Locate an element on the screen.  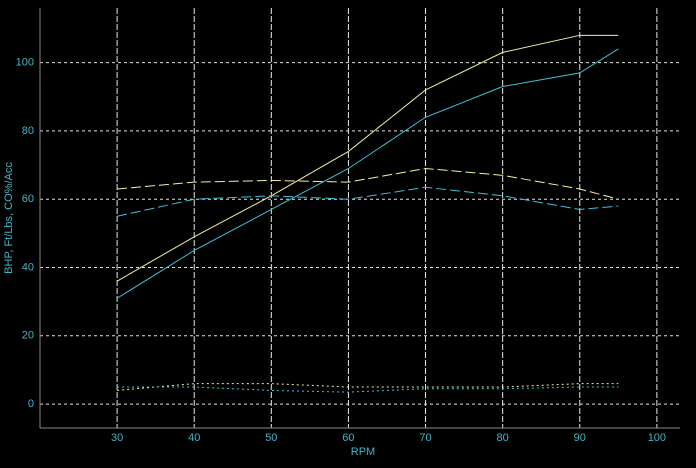
x-tick-label: 30 is located at coordinates (117, 438).